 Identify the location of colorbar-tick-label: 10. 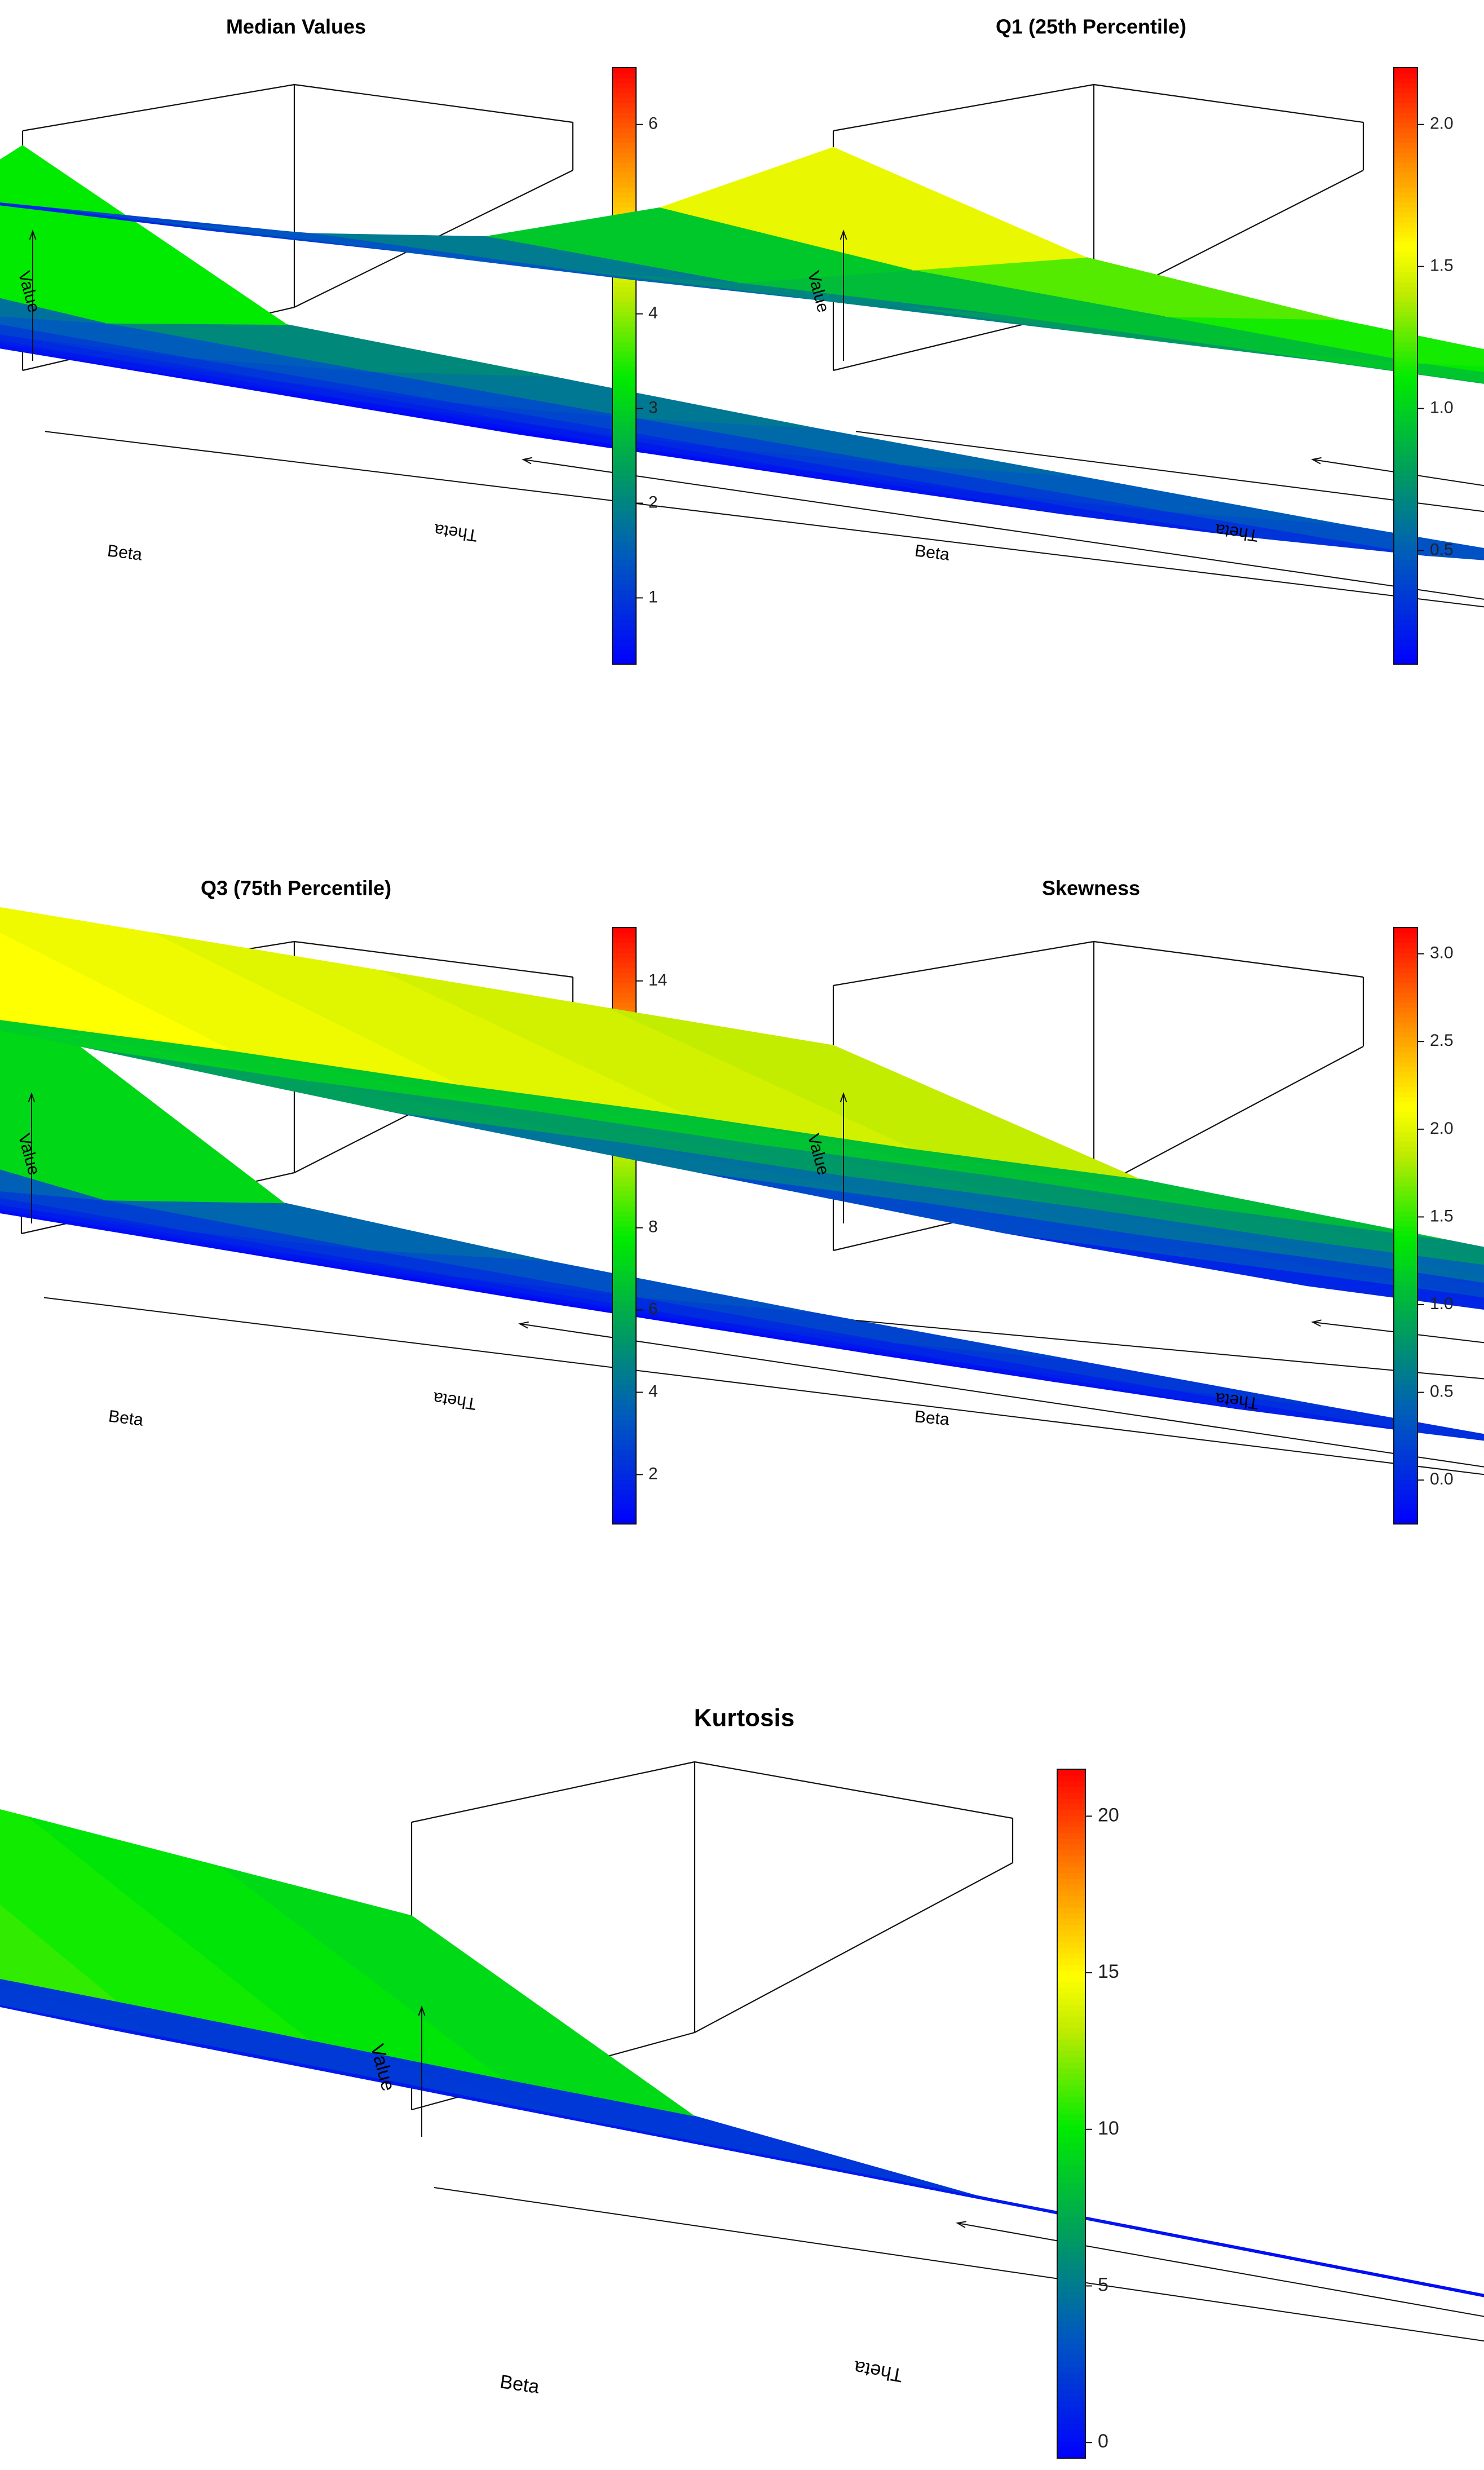
(1108, 2128).